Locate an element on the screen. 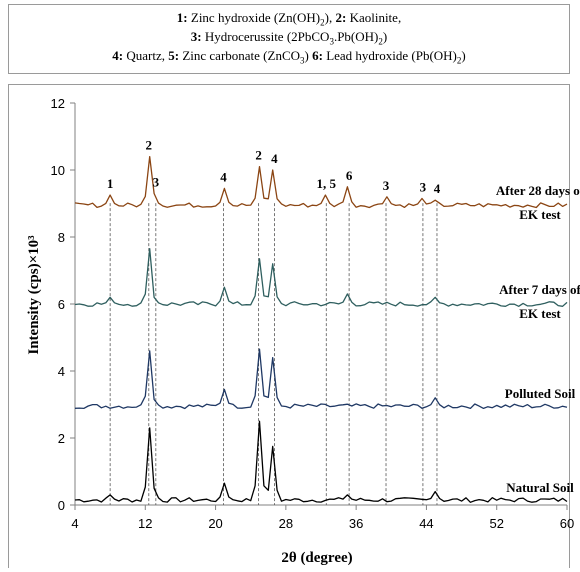 The image size is (580, 572). legend-number: 4: is located at coordinates (118, 55).